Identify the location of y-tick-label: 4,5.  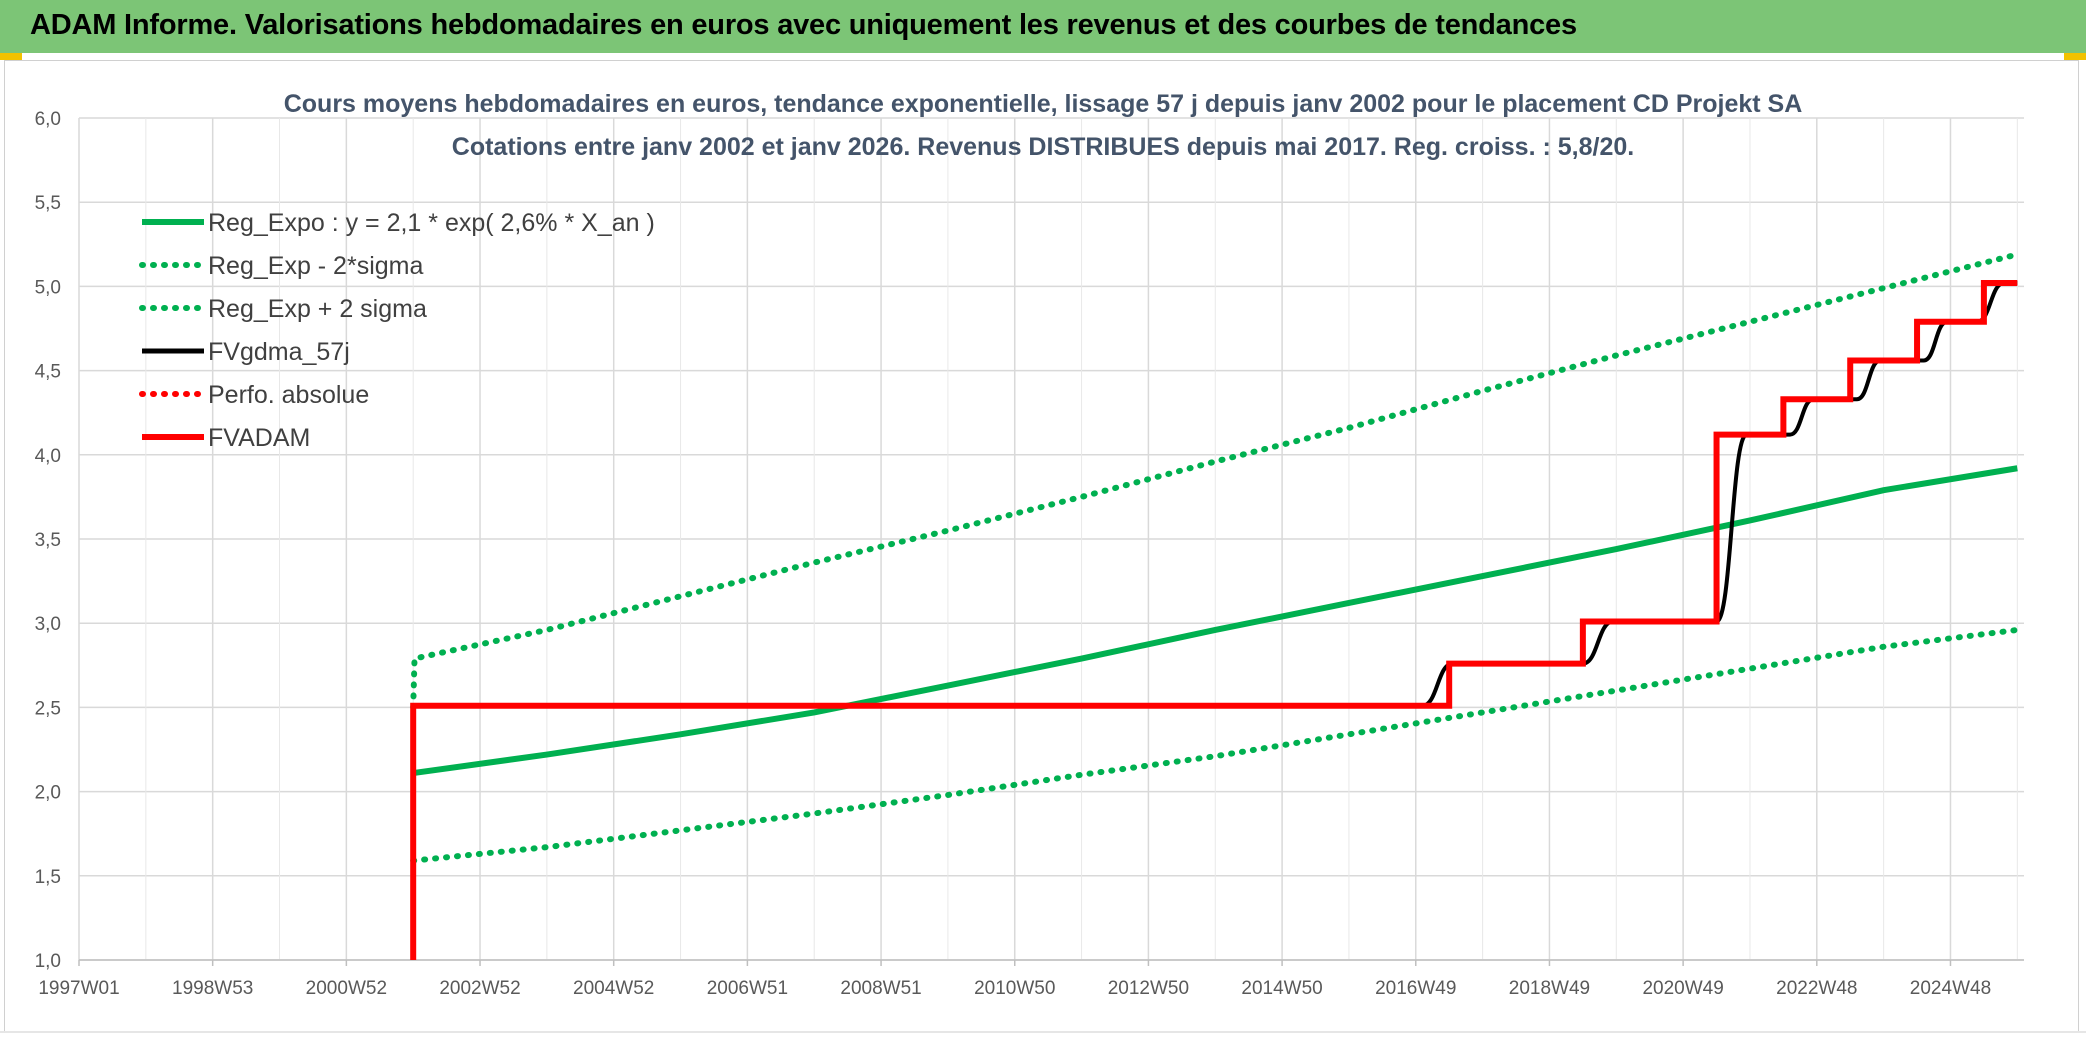
(48, 372).